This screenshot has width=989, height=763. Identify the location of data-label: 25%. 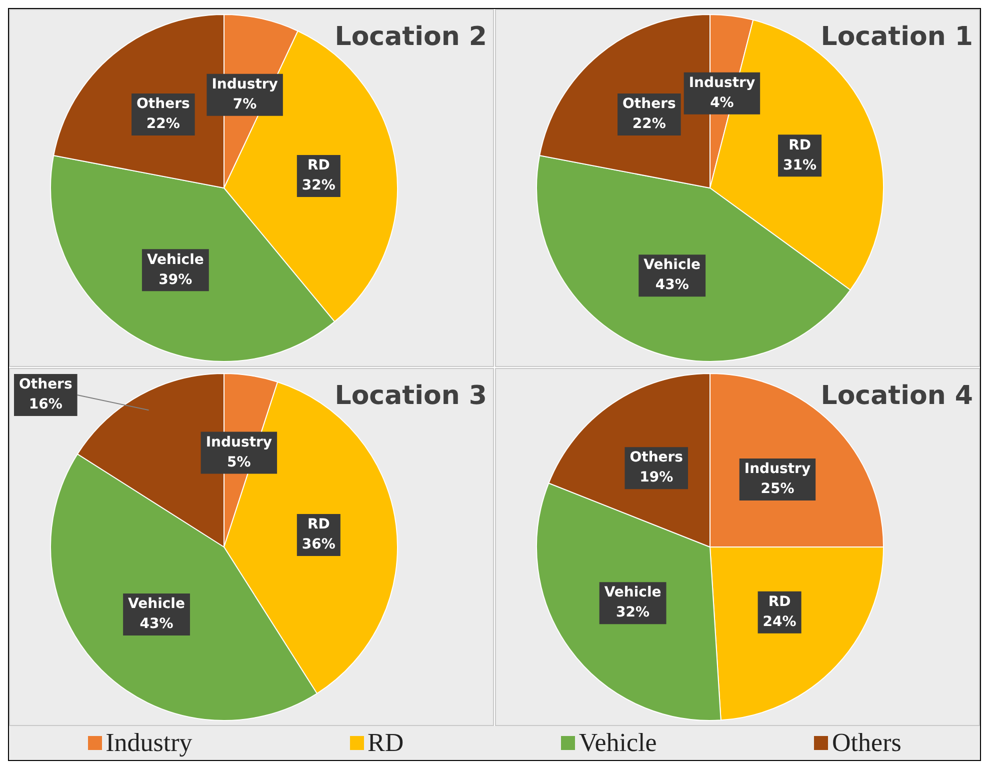
(777, 489).